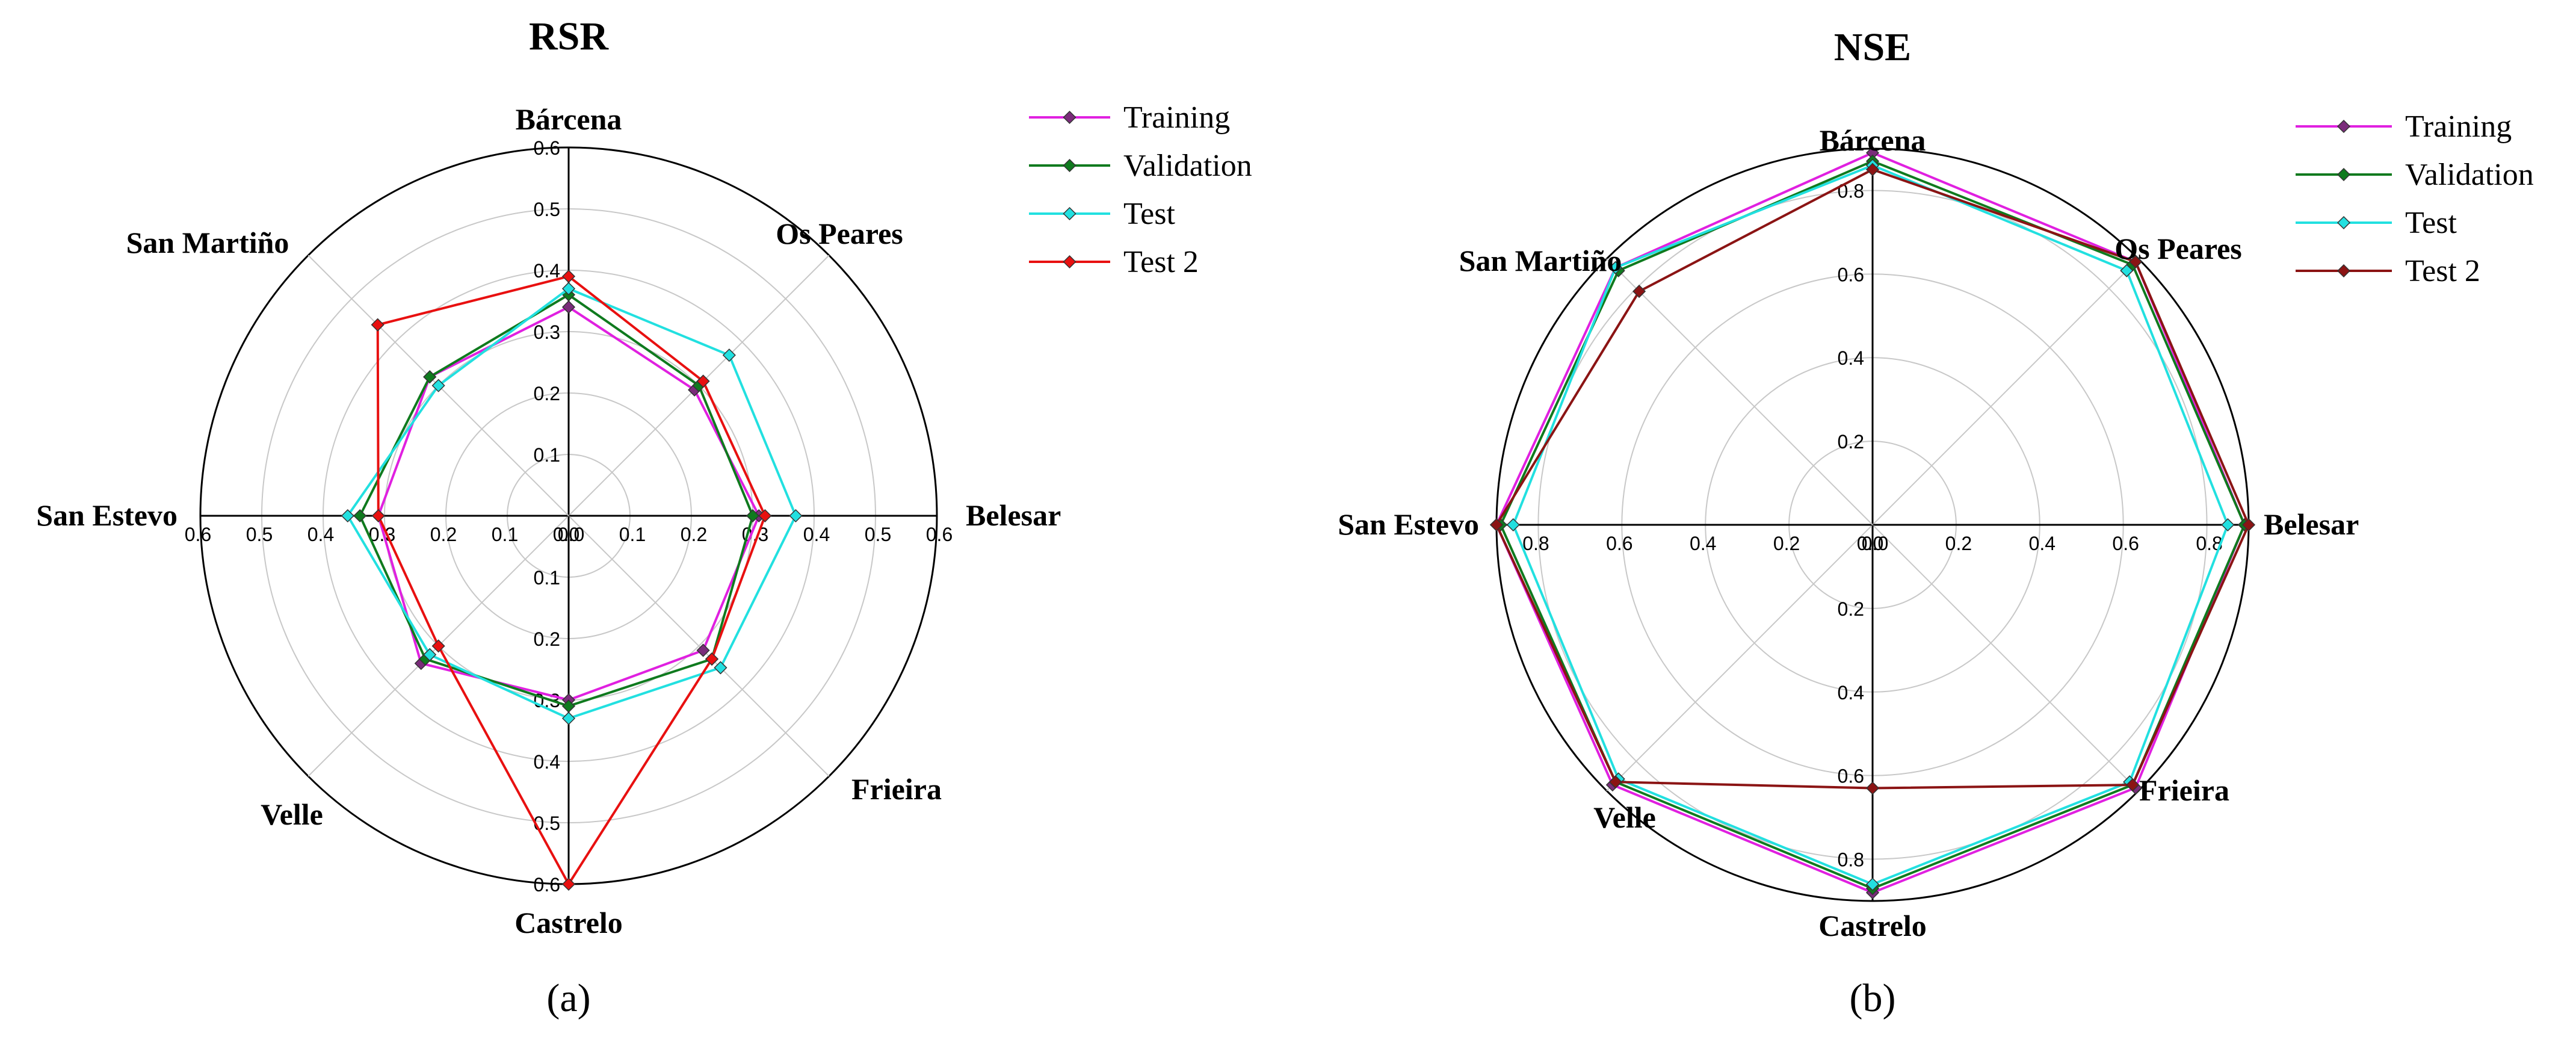  What do you see at coordinates (796, 516) in the screenshot?
I see `point-rsr-test-belesar` at bounding box center [796, 516].